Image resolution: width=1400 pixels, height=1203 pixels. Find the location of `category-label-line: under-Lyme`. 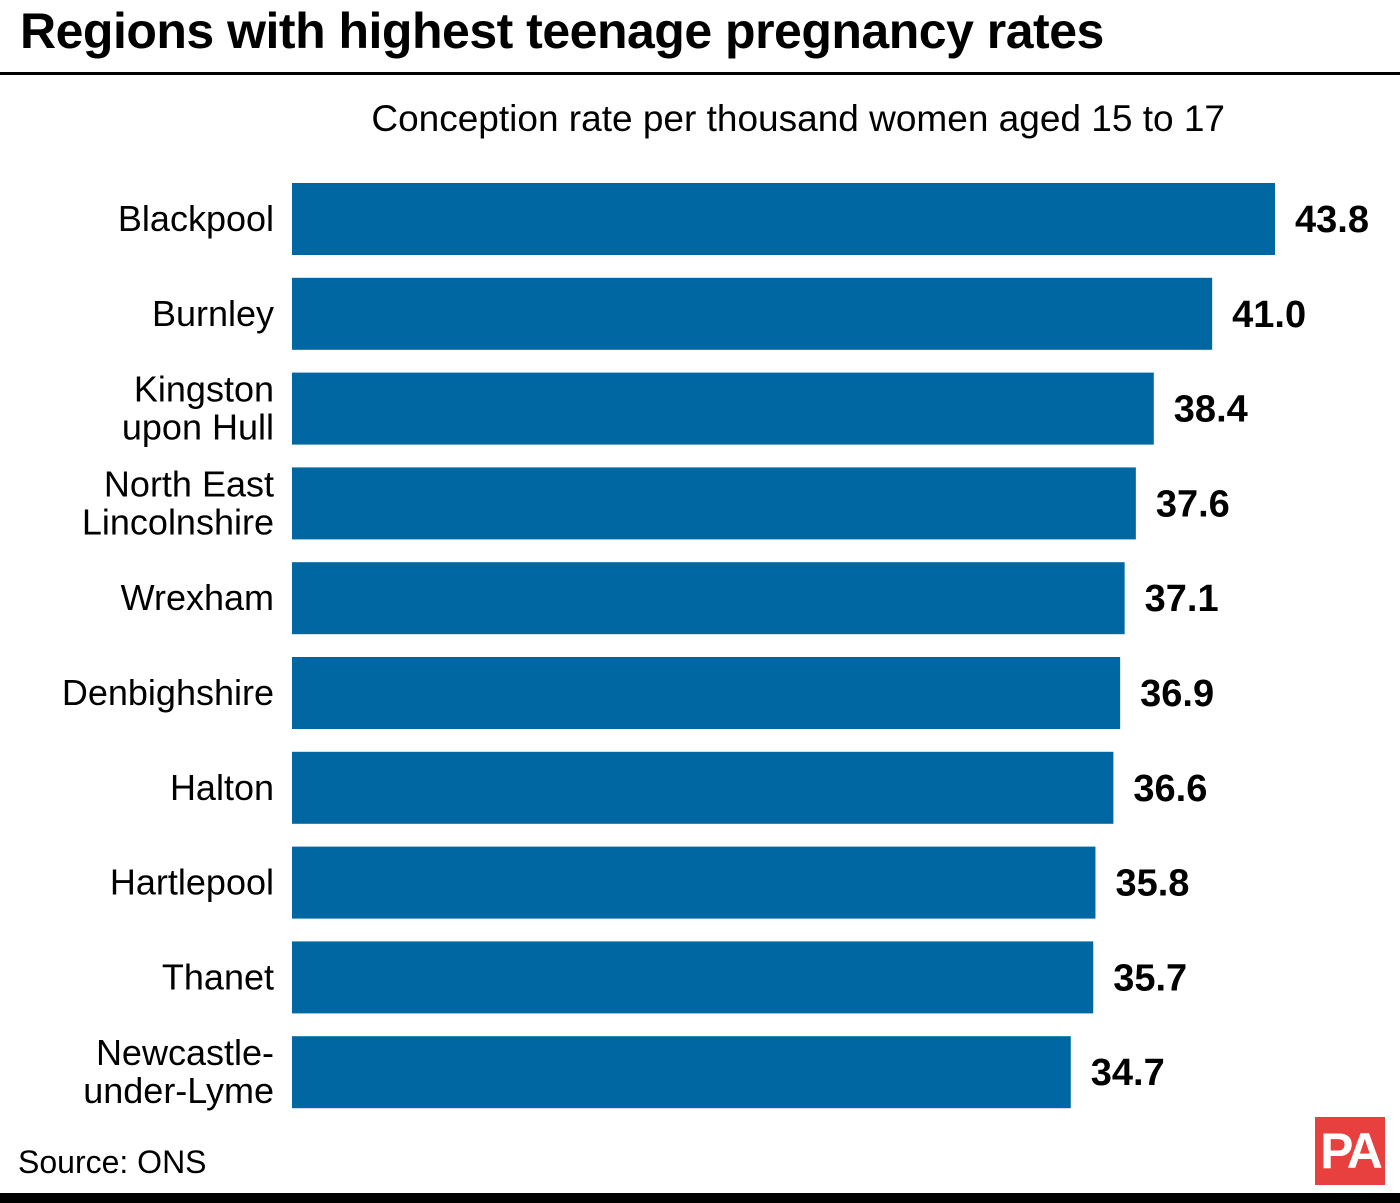

category-label-line: under-Lyme is located at coordinates (178, 1090).